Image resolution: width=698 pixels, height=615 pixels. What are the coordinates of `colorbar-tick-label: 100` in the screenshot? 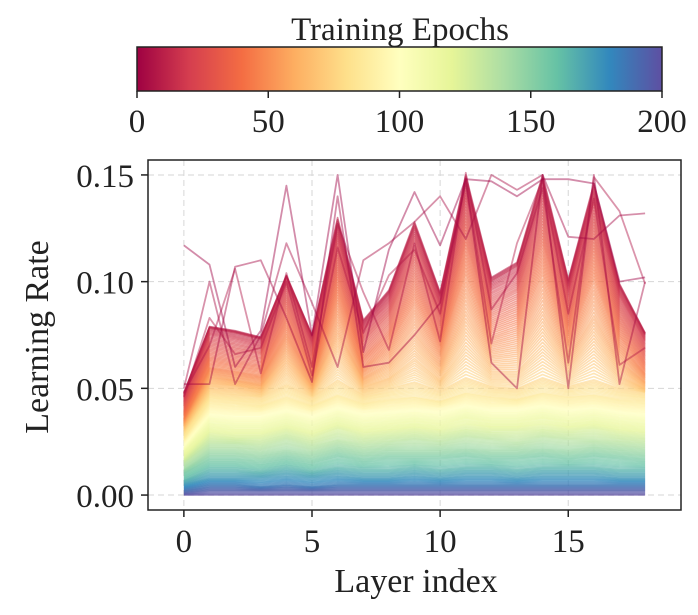 It's located at (400, 122).